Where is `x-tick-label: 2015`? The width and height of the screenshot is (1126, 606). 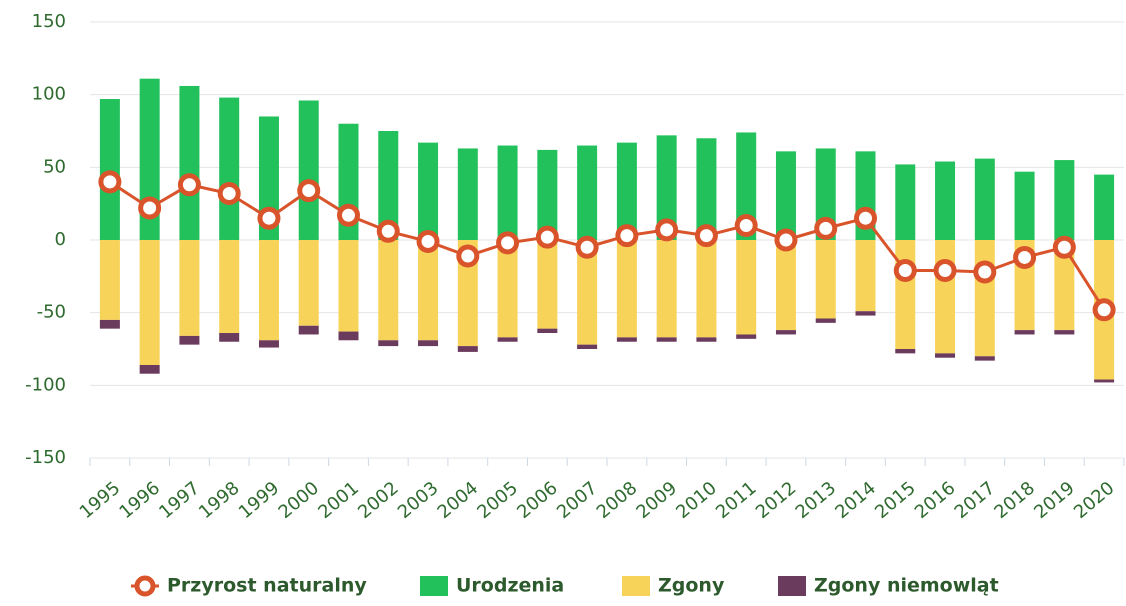 x-tick-label: 2015 is located at coordinates (895, 501).